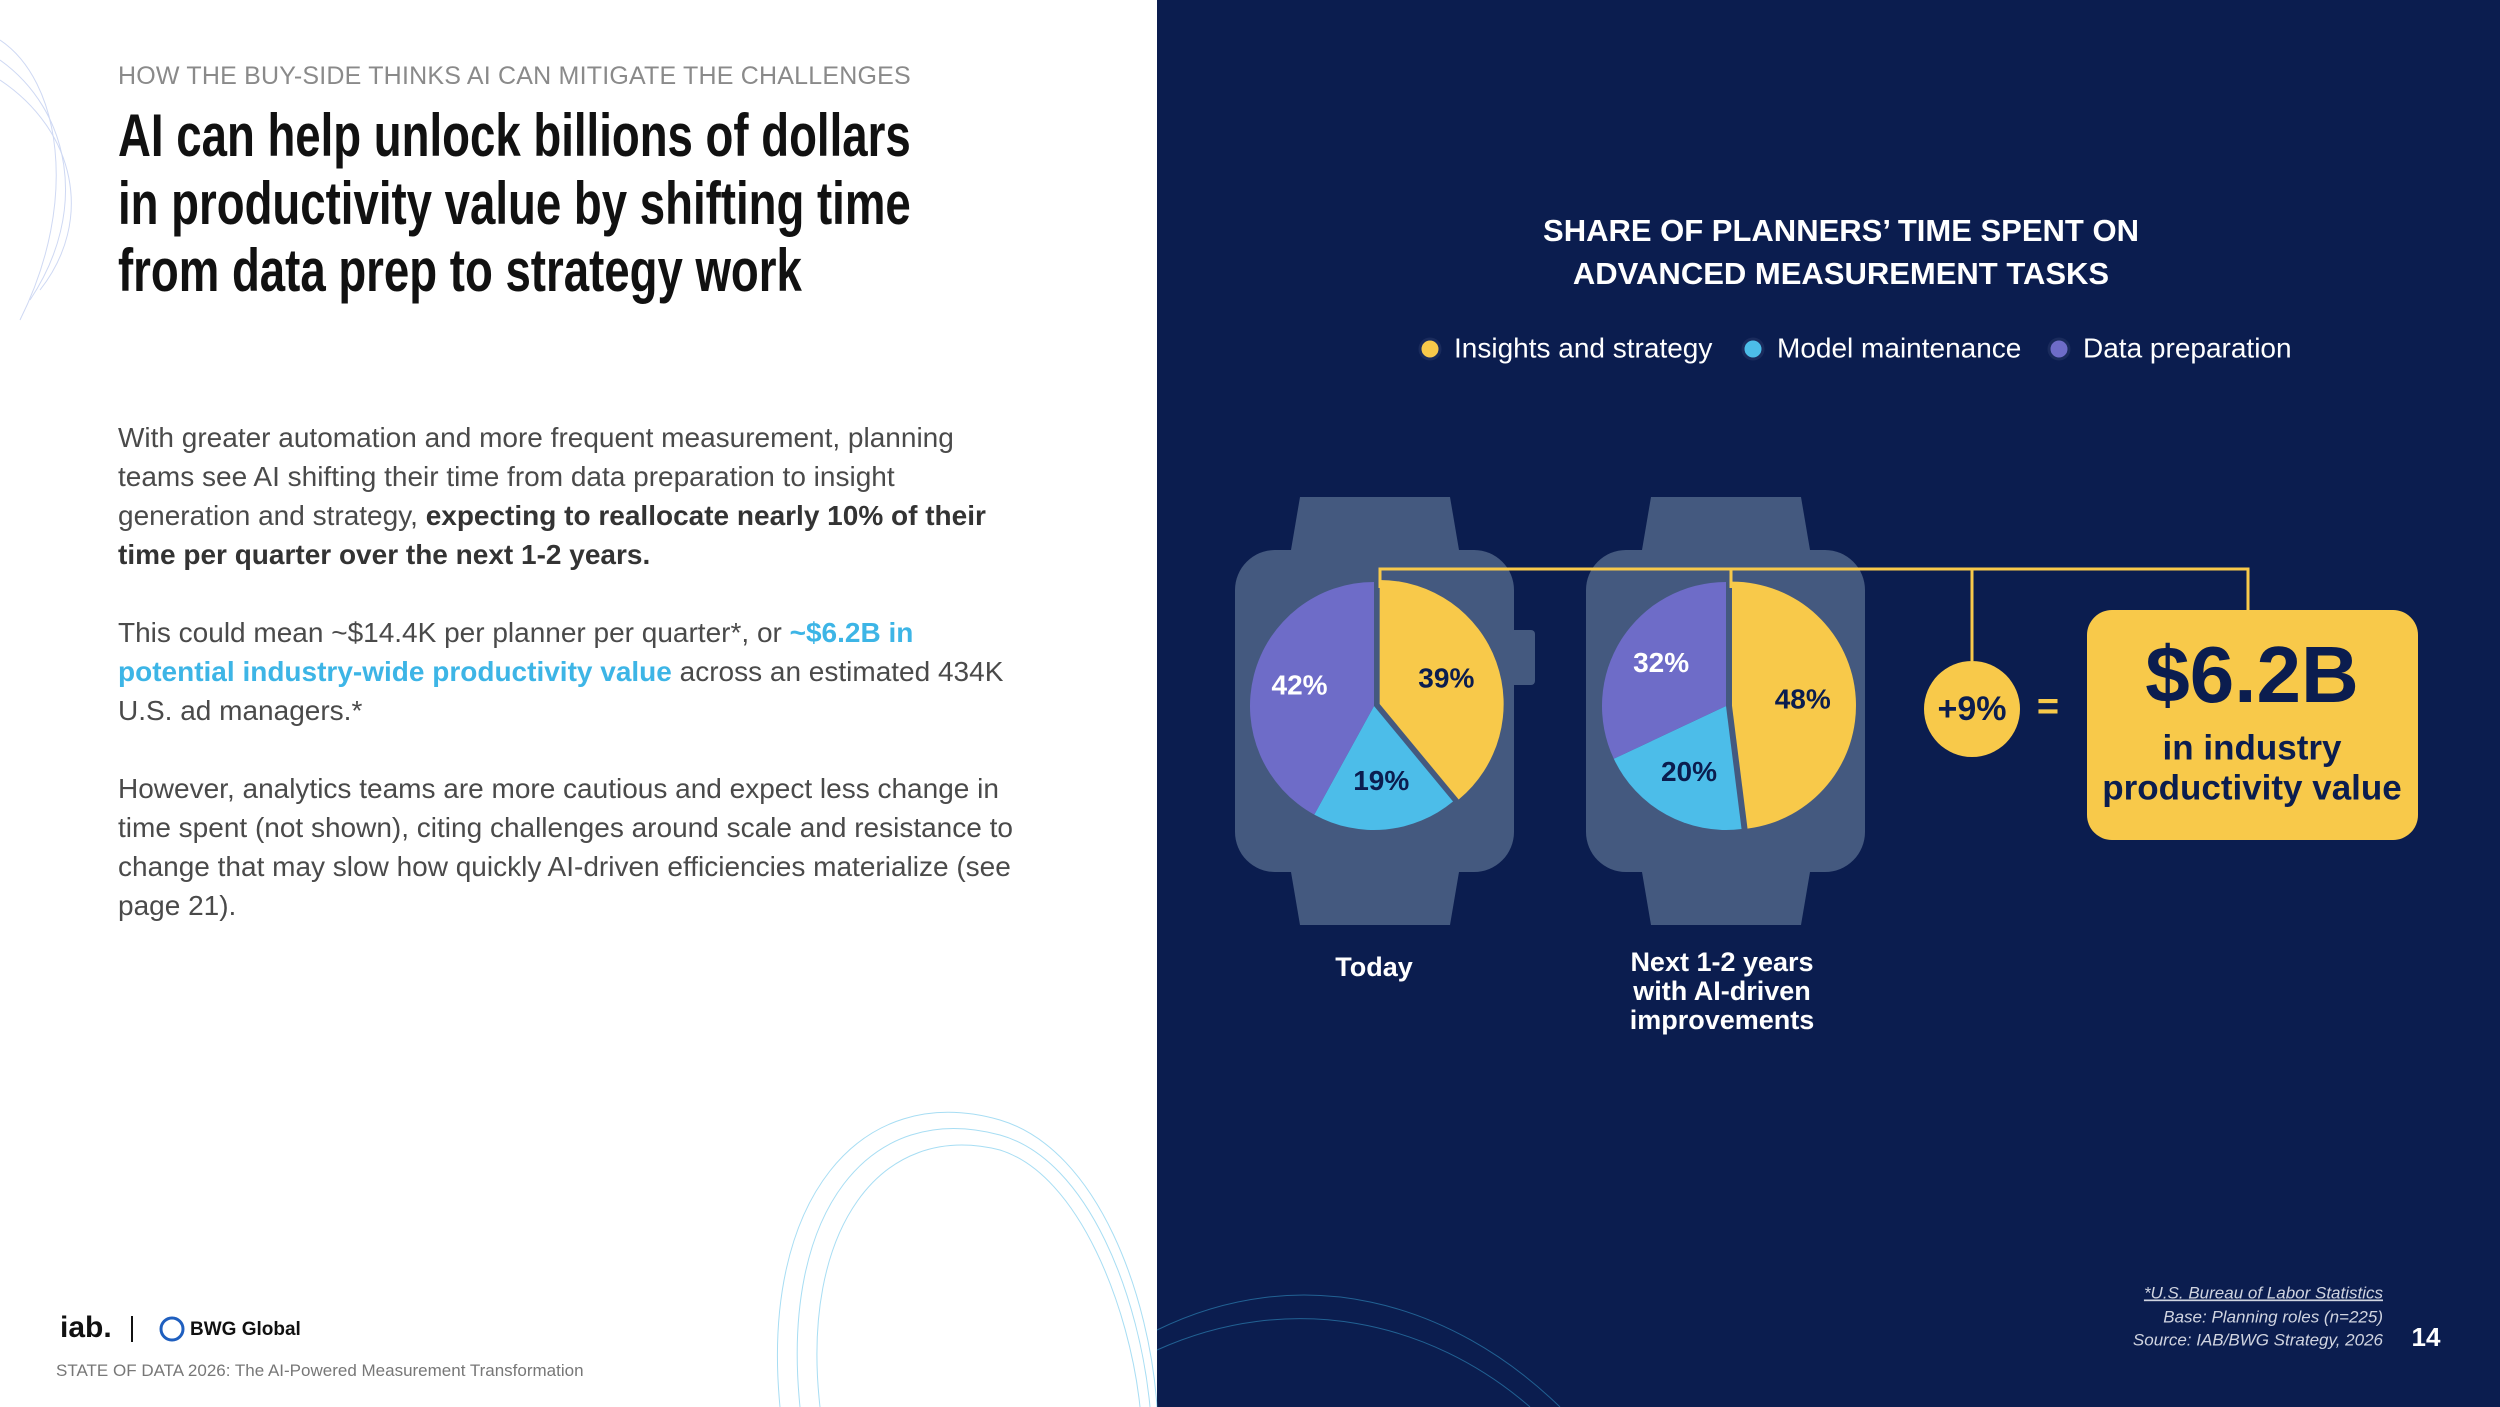  I want to click on legend-label: Data preparation, so click(2187, 347).